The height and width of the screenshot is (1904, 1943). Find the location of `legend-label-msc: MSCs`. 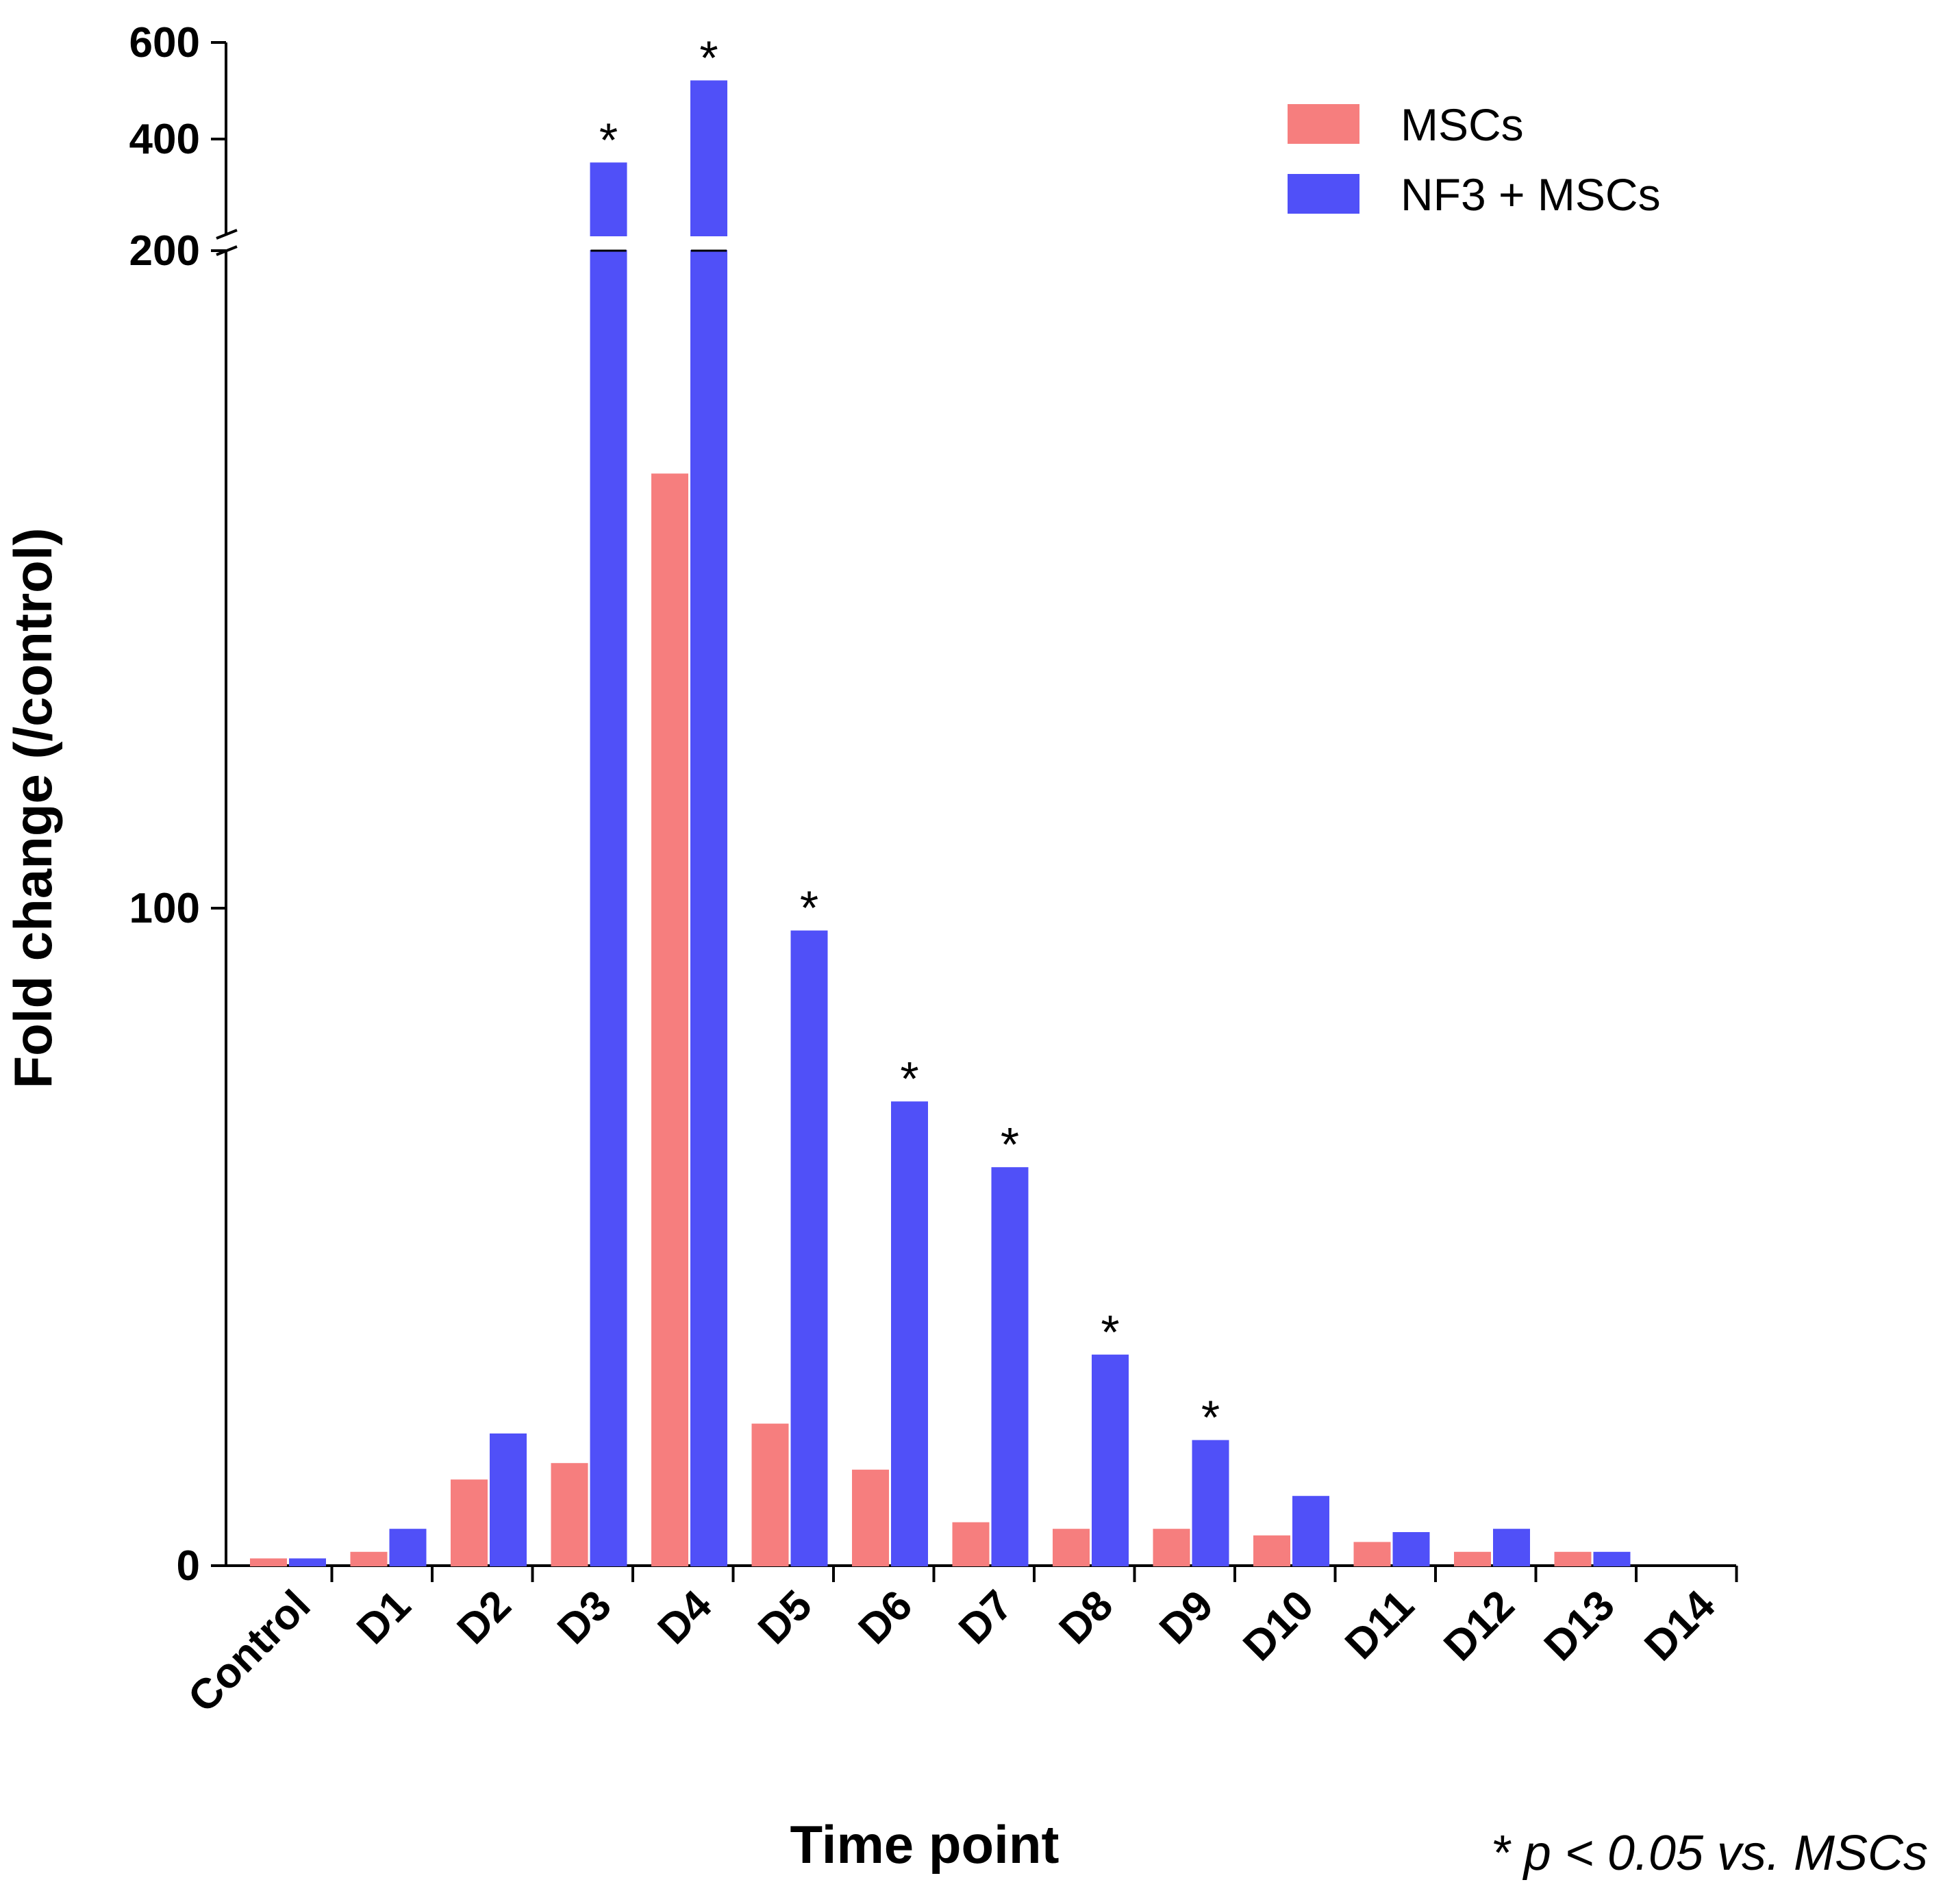

legend-label-msc: MSCs is located at coordinates (1462, 124).